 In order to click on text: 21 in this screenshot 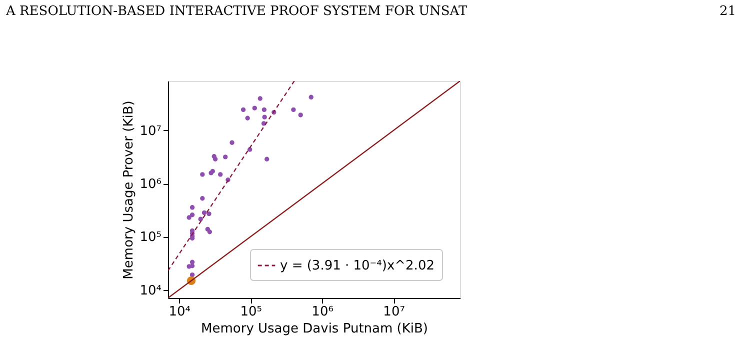, I will do `click(727, 11)`.